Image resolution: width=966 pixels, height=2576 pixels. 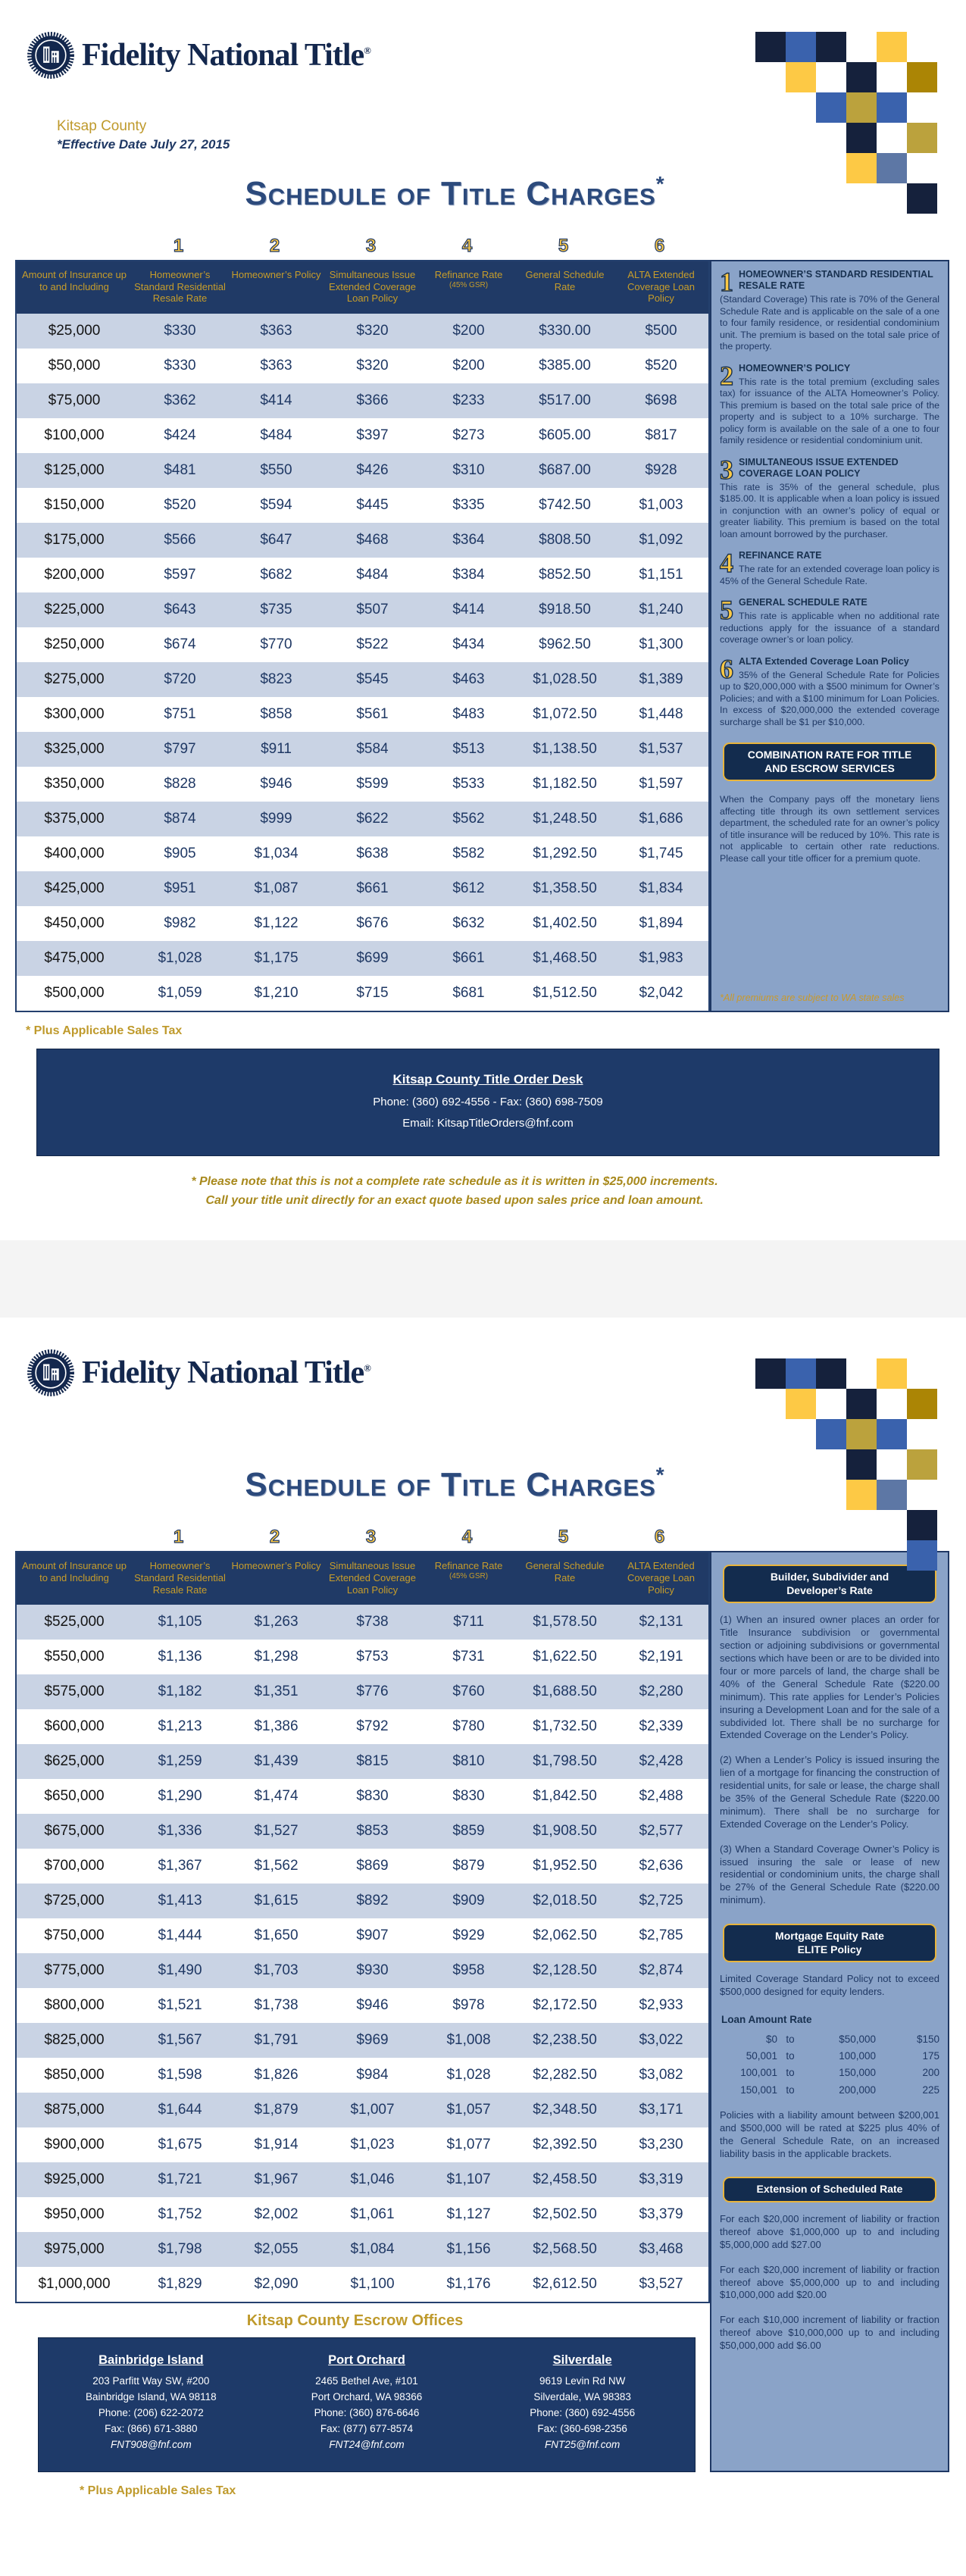 I want to click on homeowners-policy-cell: $1,175, so click(x=276, y=958).